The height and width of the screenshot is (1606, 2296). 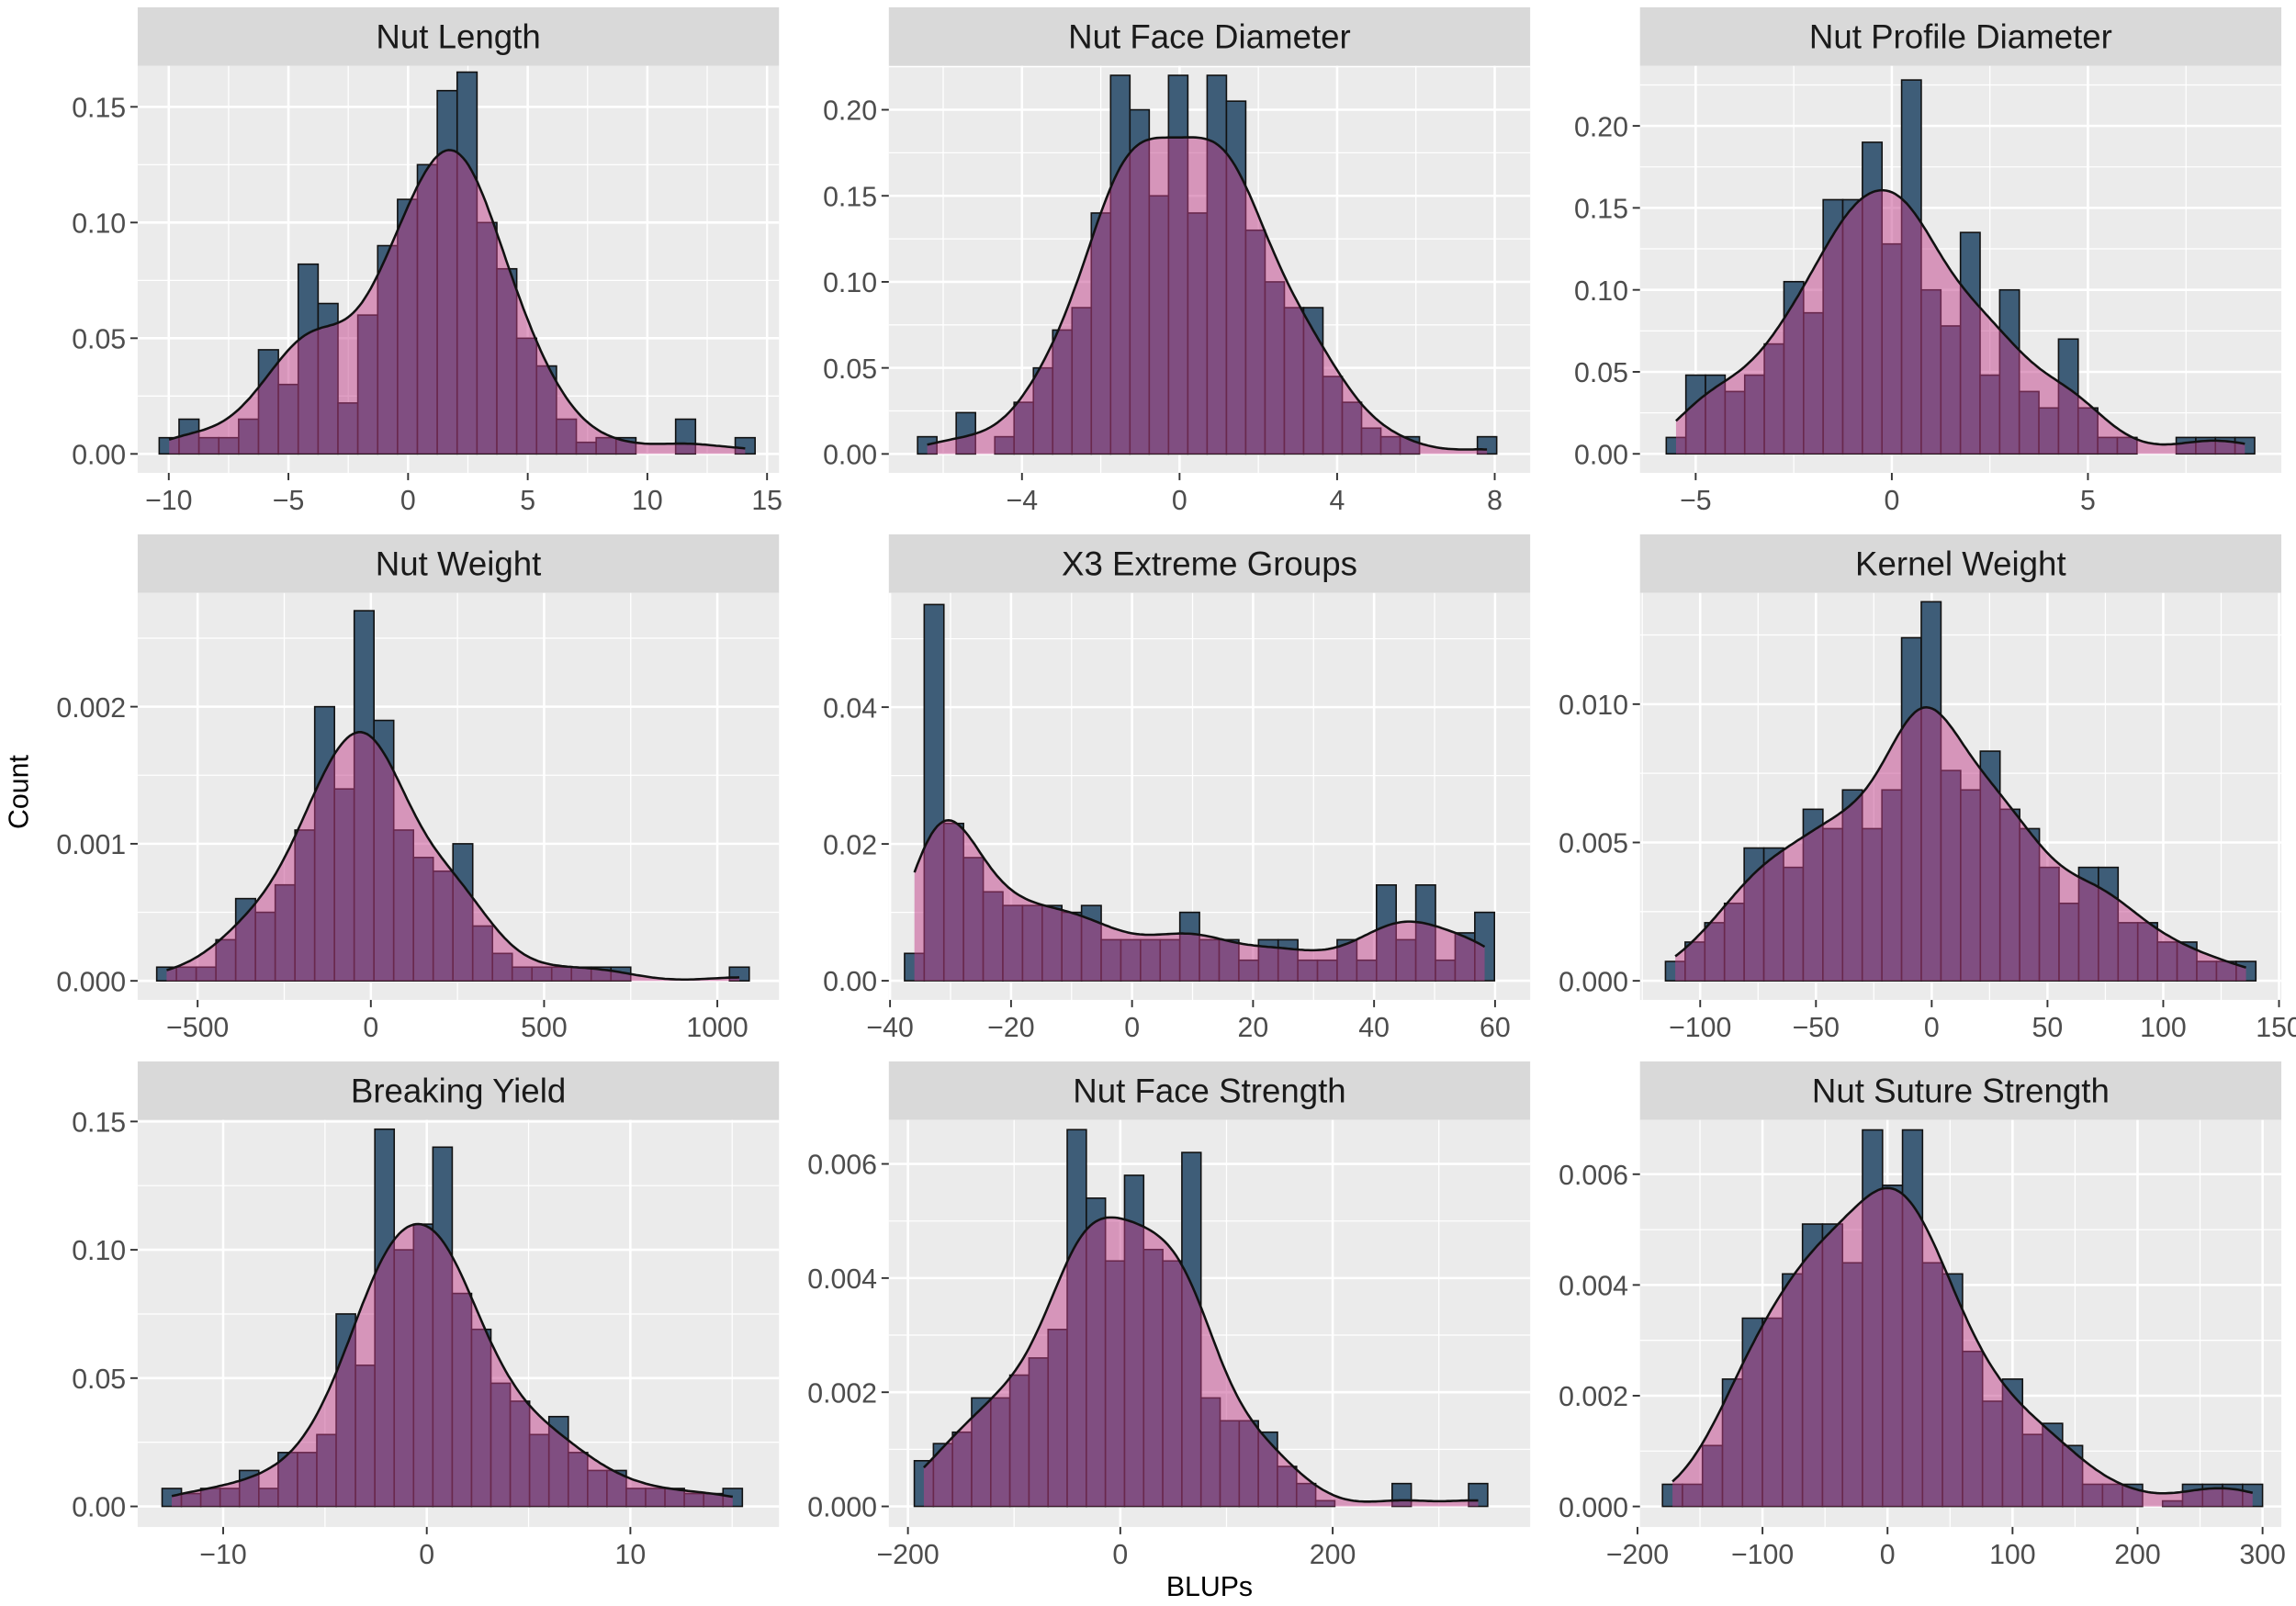 What do you see at coordinates (1961, 1091) in the screenshot?
I see `facet-title: Nut Suture Strength` at bounding box center [1961, 1091].